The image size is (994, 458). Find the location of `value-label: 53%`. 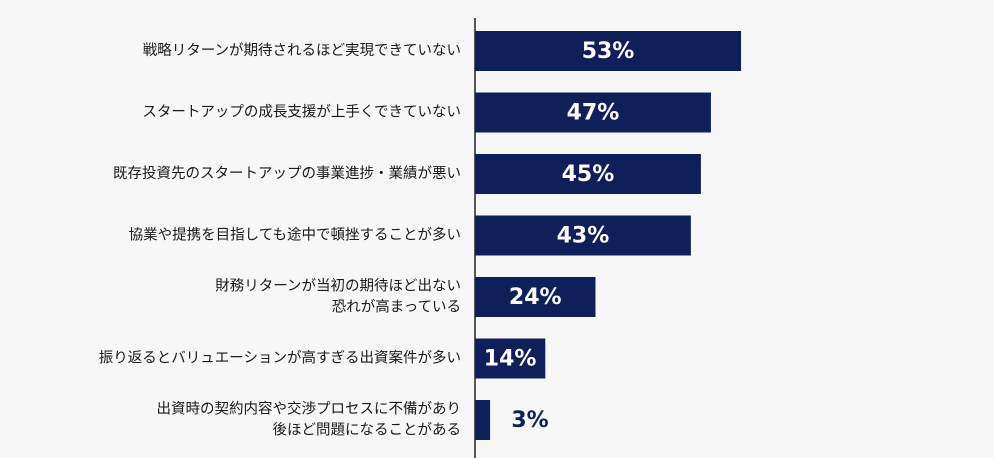

value-label: 53% is located at coordinates (608, 51).